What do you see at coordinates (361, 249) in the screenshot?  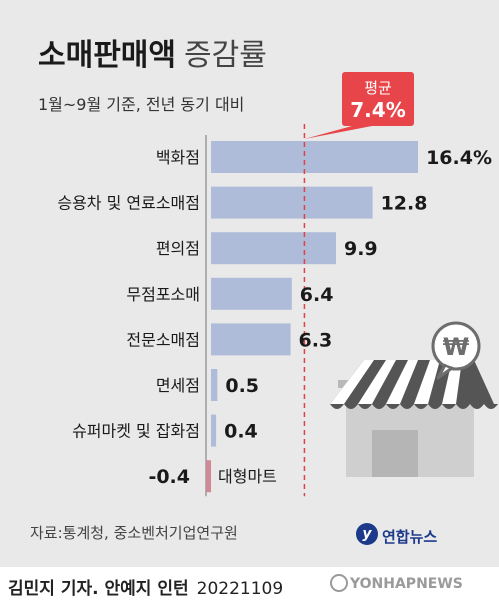 I see `value-label: 9.9` at bounding box center [361, 249].